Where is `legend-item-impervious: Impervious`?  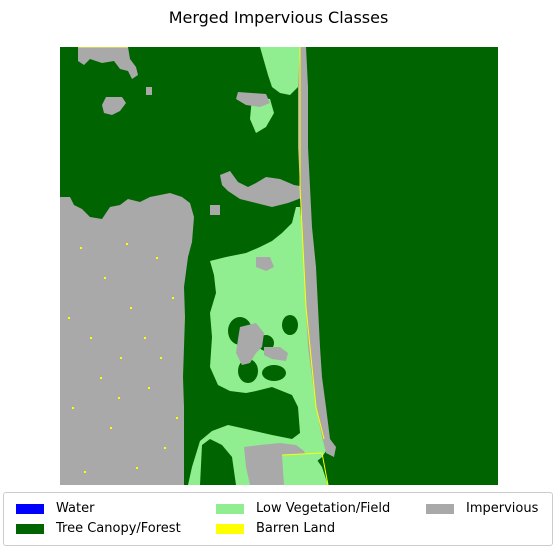
legend-item-impervious: Impervious is located at coordinates (482, 508).